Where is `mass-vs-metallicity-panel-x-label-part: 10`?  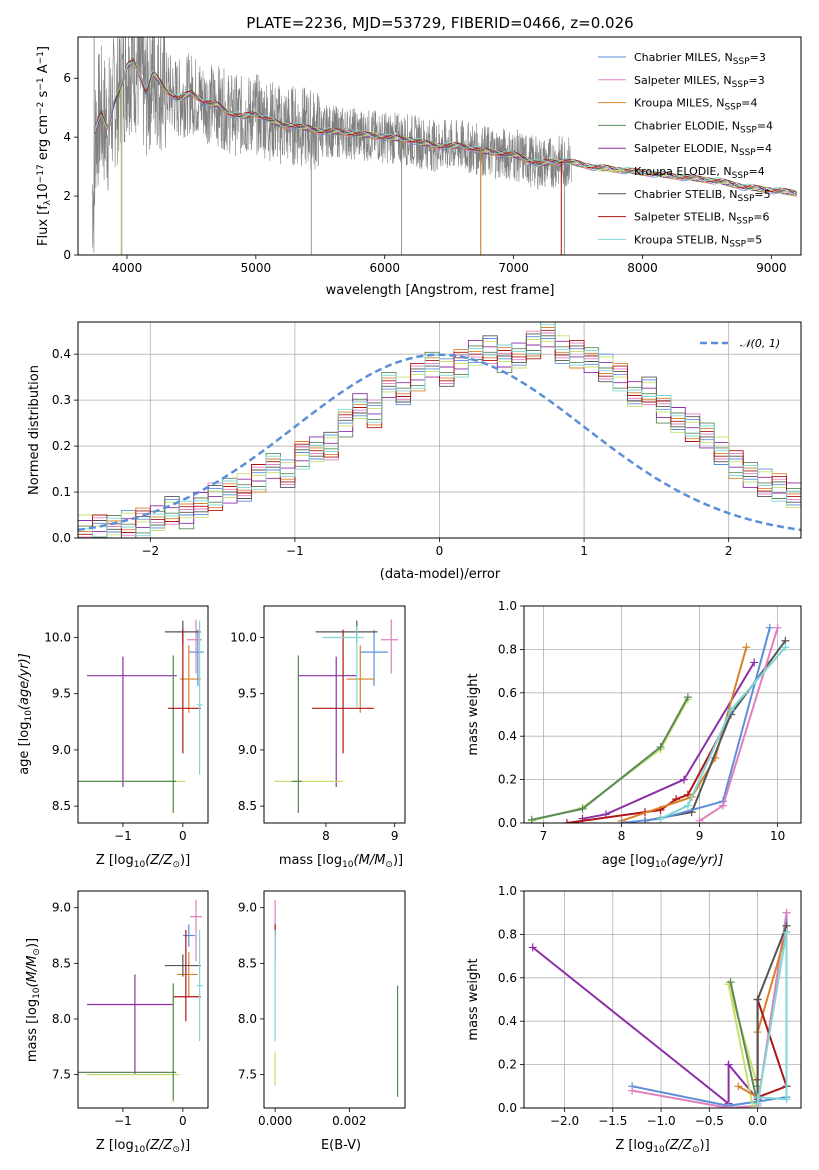 mass-vs-metallicity-panel-x-label-part: 10 is located at coordinates (140, 1150).